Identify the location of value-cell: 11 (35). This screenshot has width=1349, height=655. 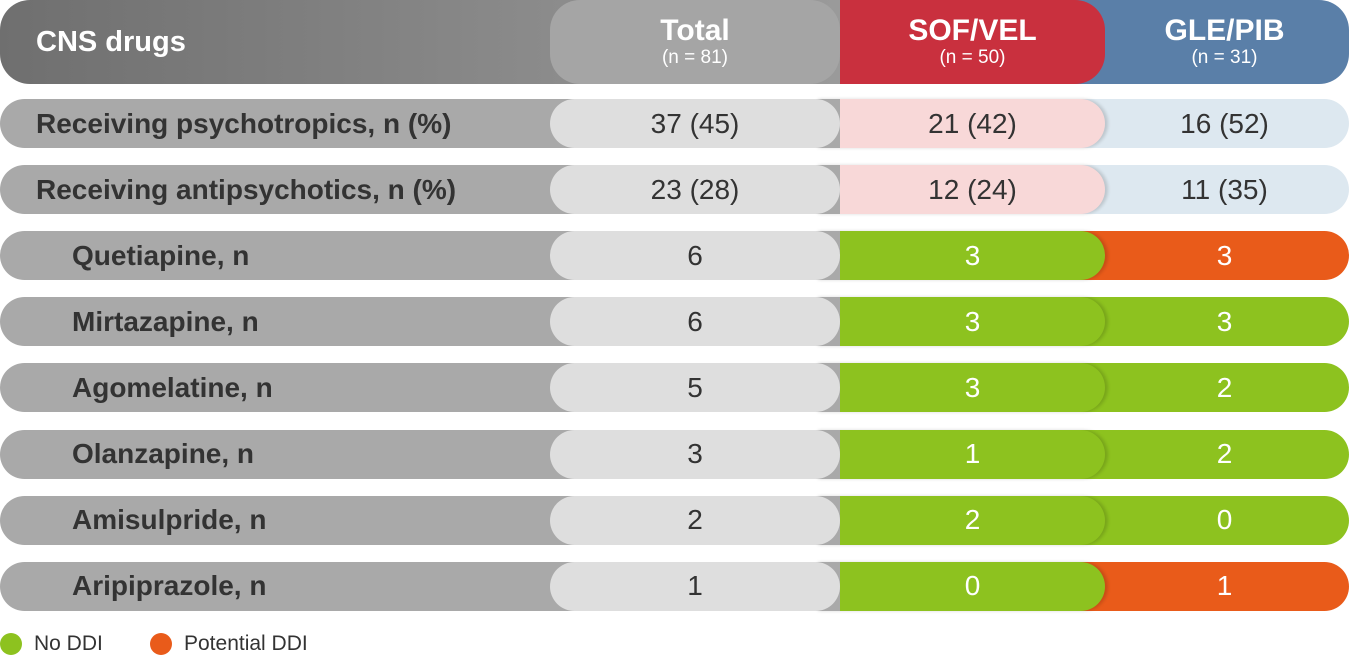
(1212, 190).